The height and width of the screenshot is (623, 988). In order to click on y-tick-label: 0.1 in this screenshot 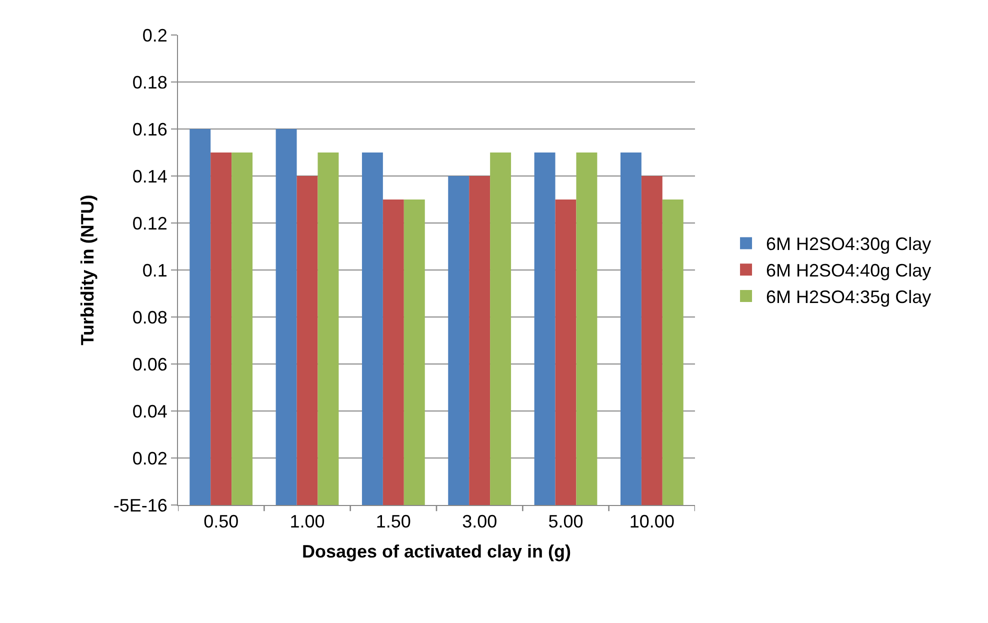, I will do `click(155, 270)`.